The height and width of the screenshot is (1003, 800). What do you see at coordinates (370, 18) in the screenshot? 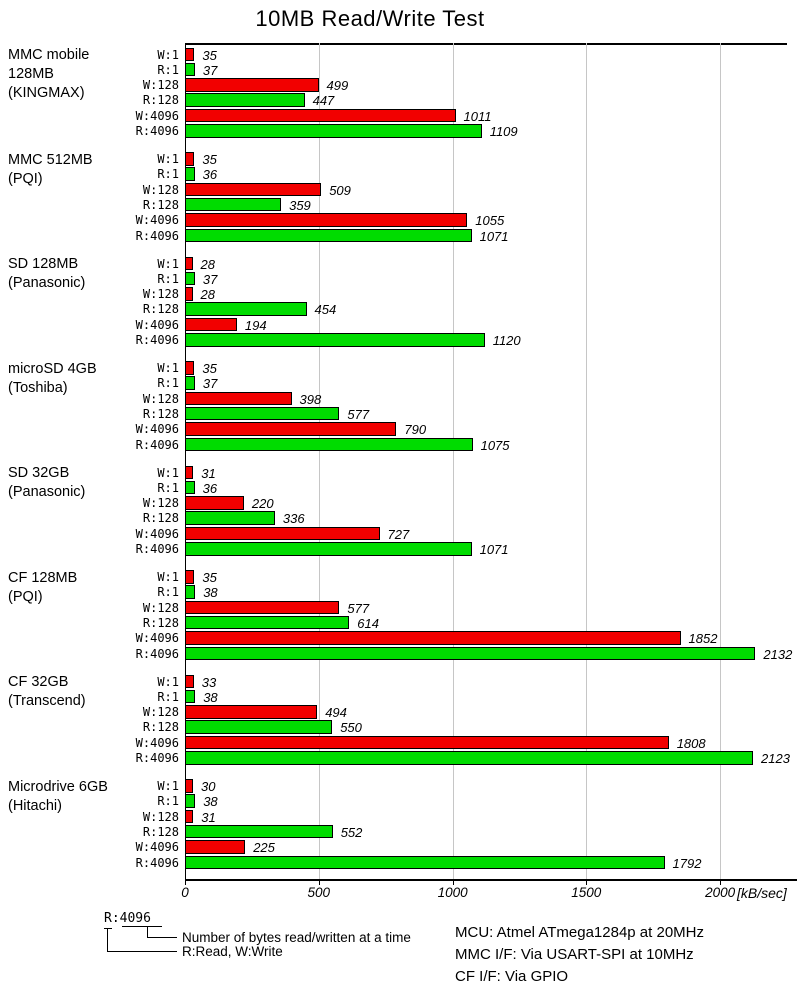
I see `chart-title: 10MB Read/Write Test` at bounding box center [370, 18].